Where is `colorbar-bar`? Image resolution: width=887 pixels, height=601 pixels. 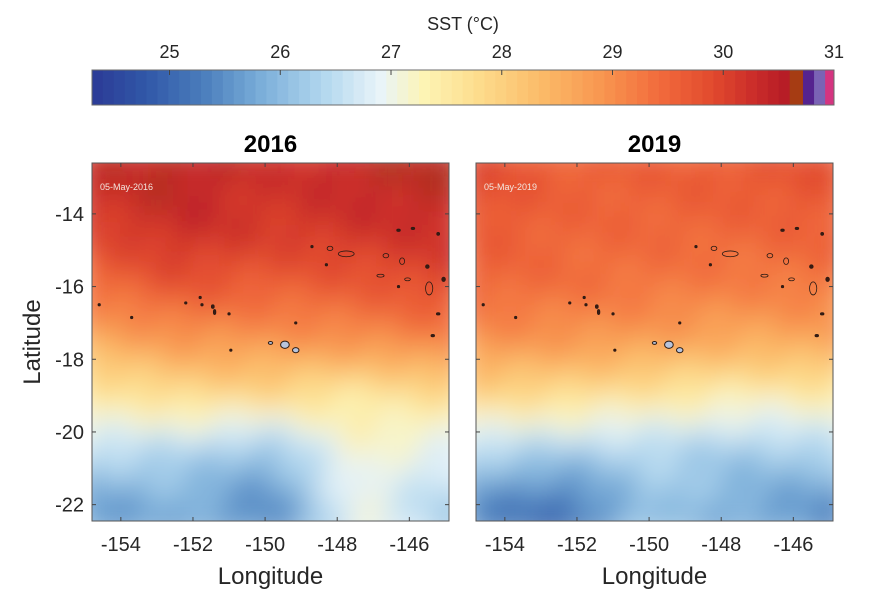
colorbar-bar is located at coordinates (463, 87).